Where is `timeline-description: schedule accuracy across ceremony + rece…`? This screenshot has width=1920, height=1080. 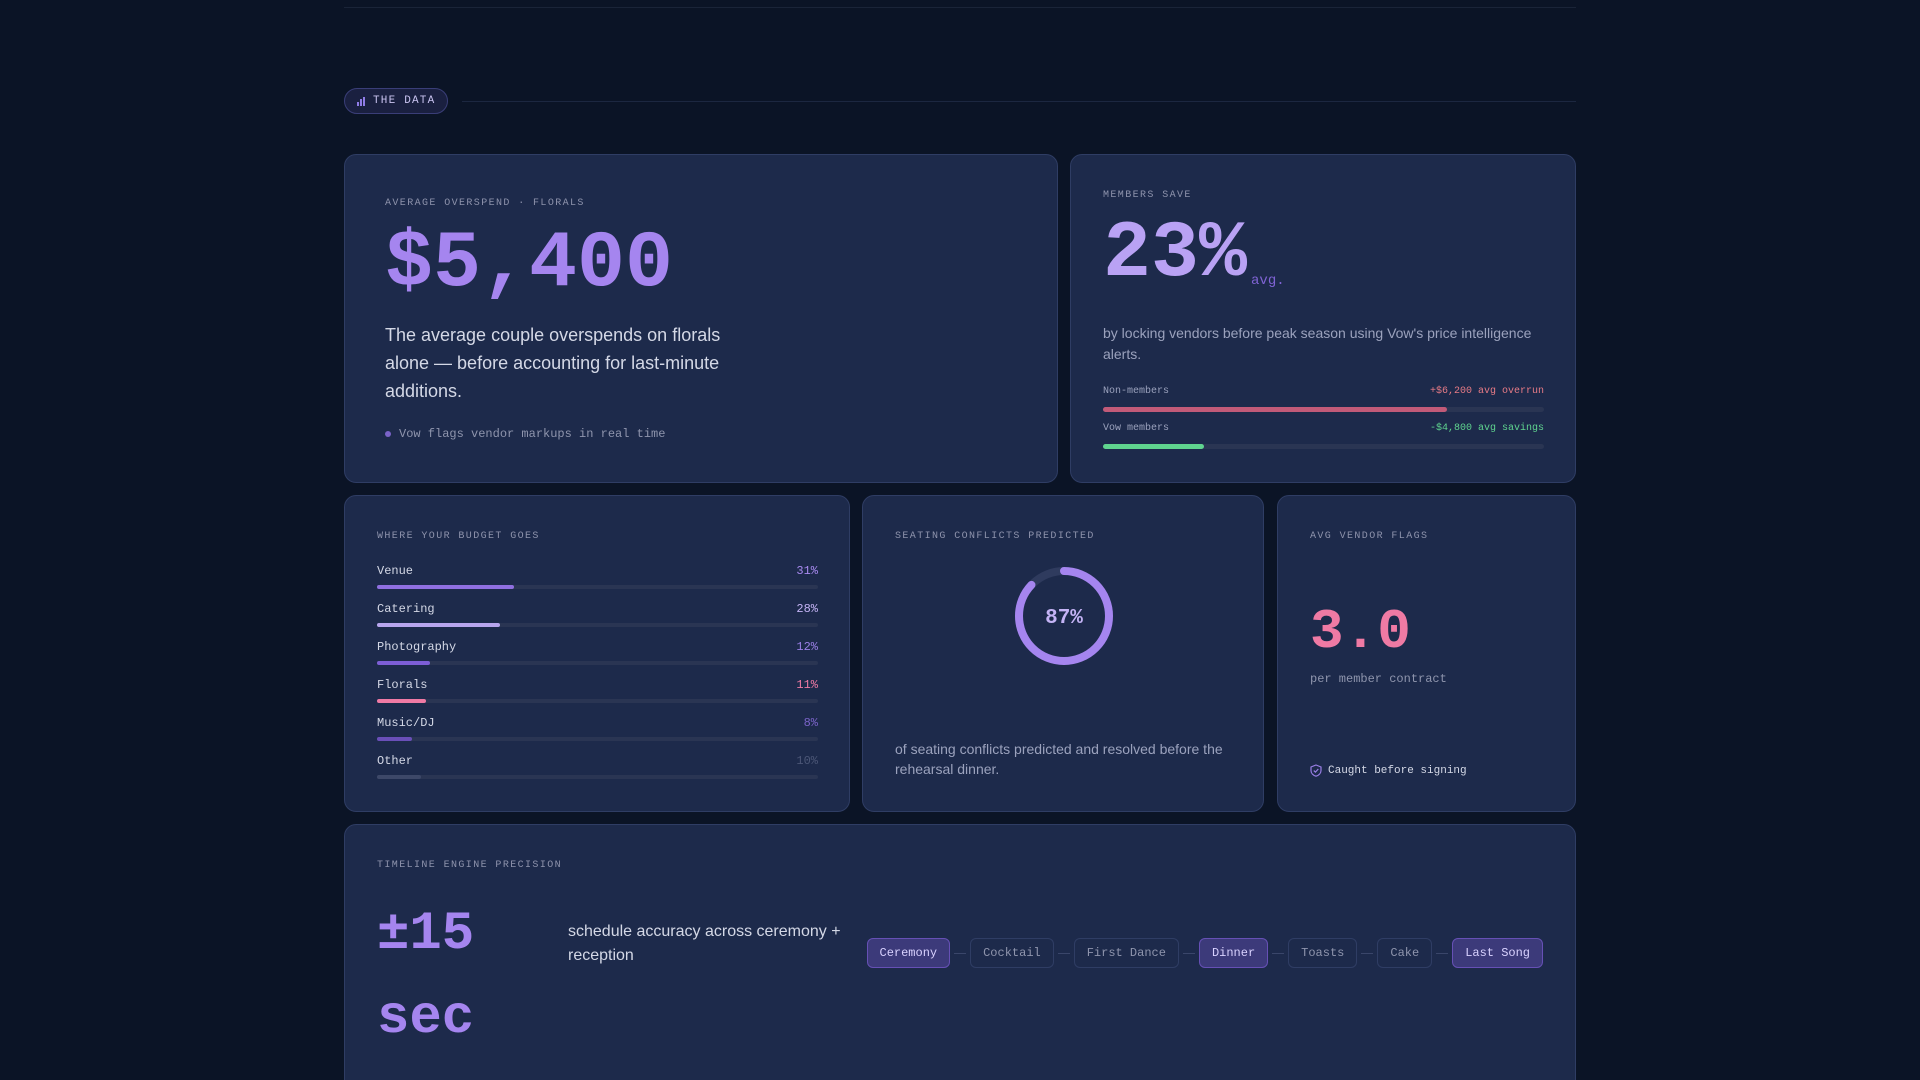
timeline-description: schedule accuracy across ceremony + rece… is located at coordinates (704, 943).